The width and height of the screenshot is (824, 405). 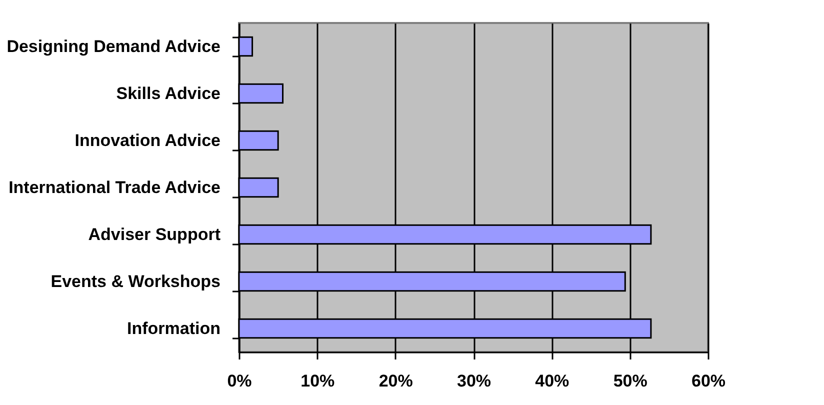 What do you see at coordinates (154, 234) in the screenshot?
I see `y-tick-label: Adviser Support` at bounding box center [154, 234].